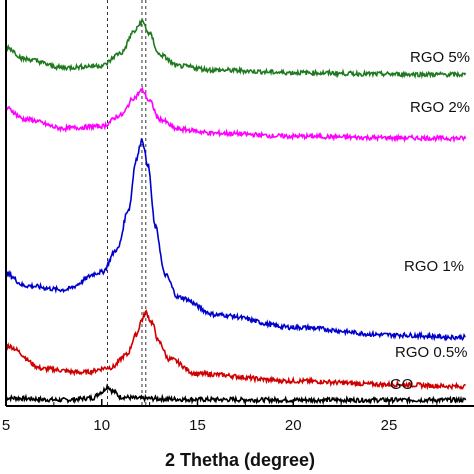 The image size is (474, 474). Describe the element at coordinates (440, 107) in the screenshot. I see `series-label: RGO 2%` at that location.